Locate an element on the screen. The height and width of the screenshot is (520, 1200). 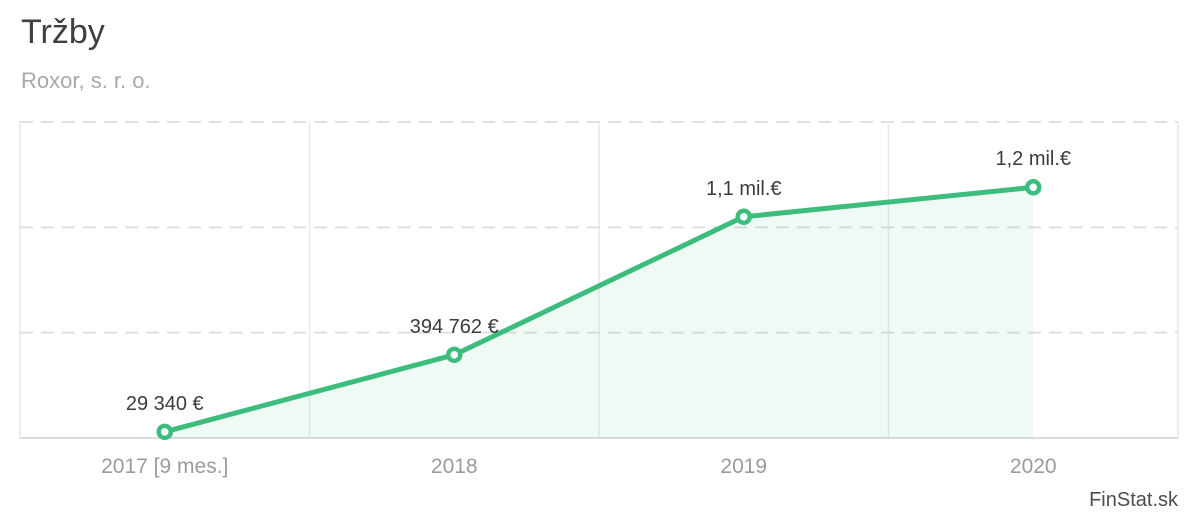
data-point-label: 1,1 mil.€ is located at coordinates (743, 188).